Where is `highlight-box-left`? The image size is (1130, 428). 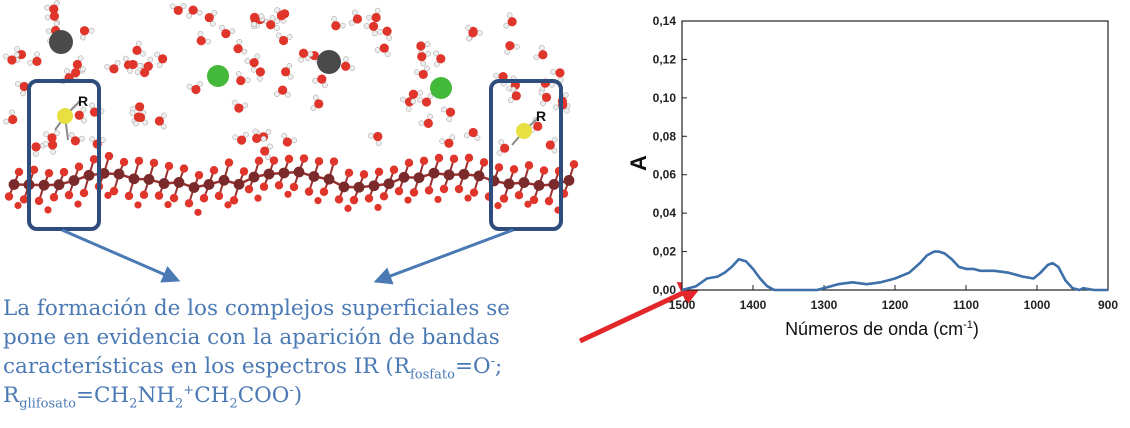
highlight-box-left is located at coordinates (64, 155).